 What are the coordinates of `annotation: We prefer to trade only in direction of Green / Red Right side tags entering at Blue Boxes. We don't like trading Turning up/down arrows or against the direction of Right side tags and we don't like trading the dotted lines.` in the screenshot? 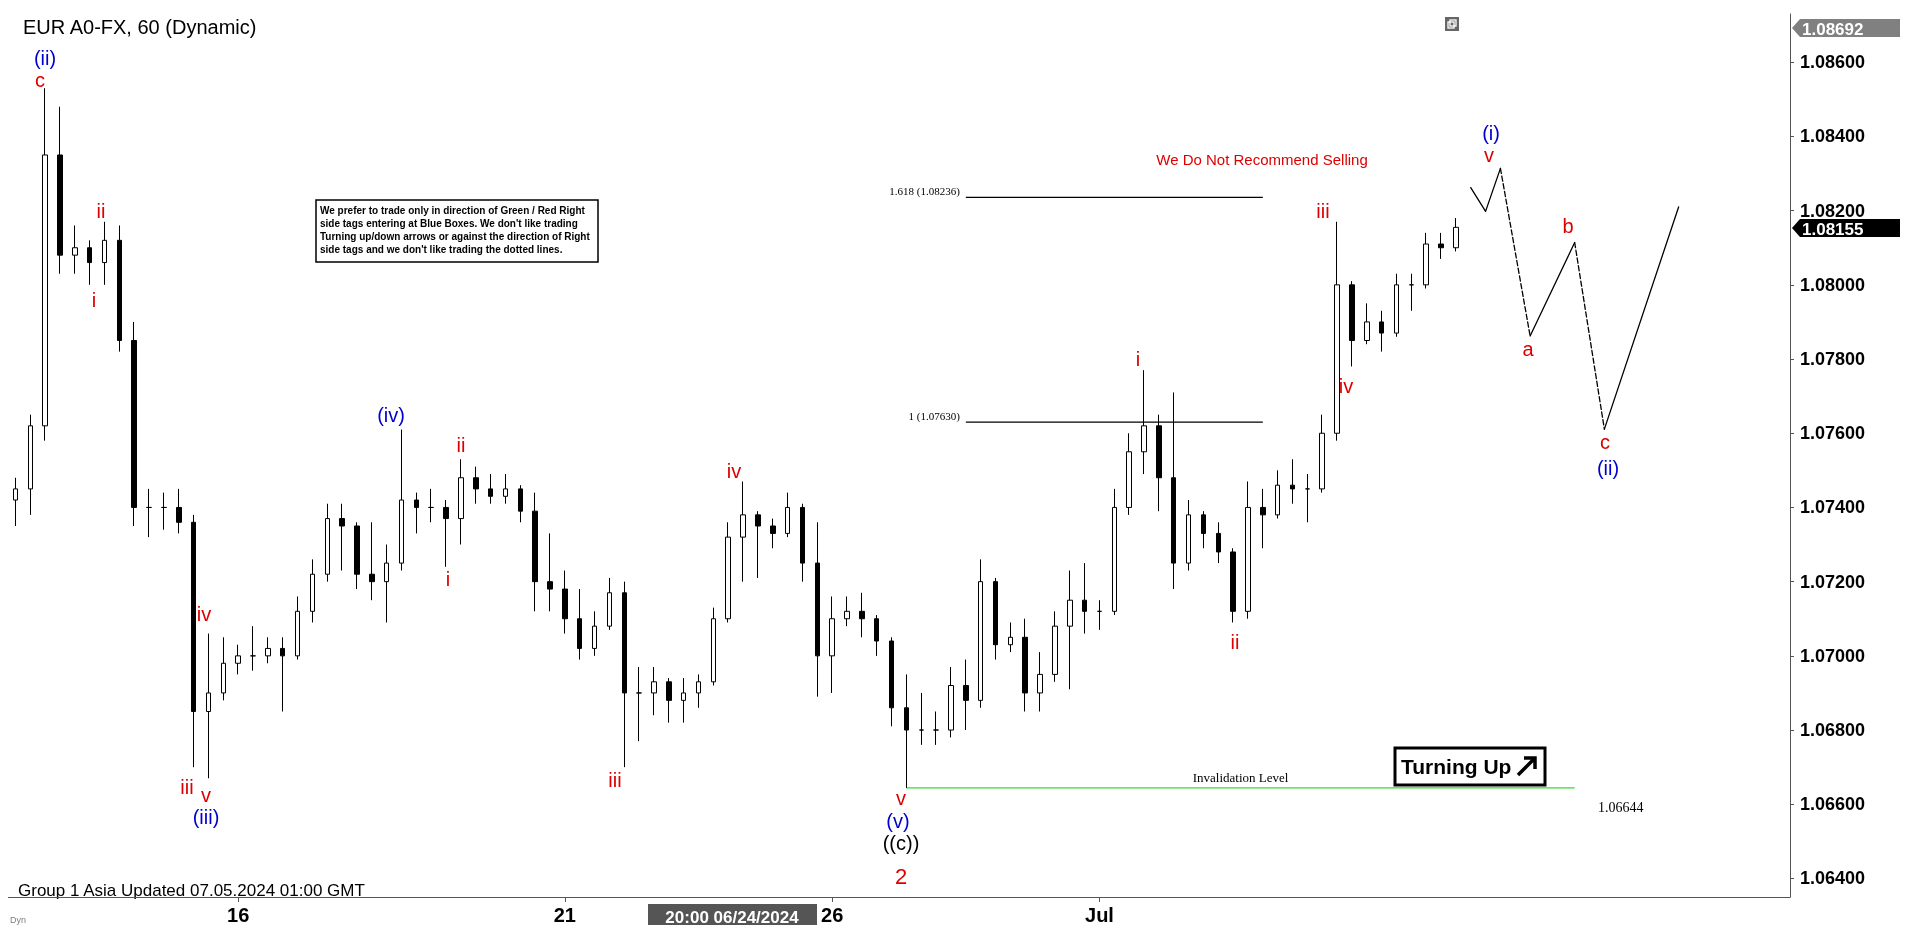 It's located at (456, 230).